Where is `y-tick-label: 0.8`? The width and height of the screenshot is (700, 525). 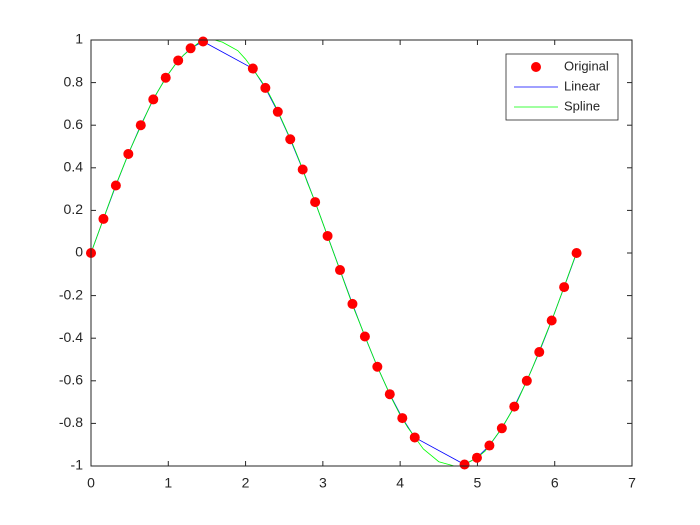
y-tick-label: 0.8 is located at coordinates (74, 81).